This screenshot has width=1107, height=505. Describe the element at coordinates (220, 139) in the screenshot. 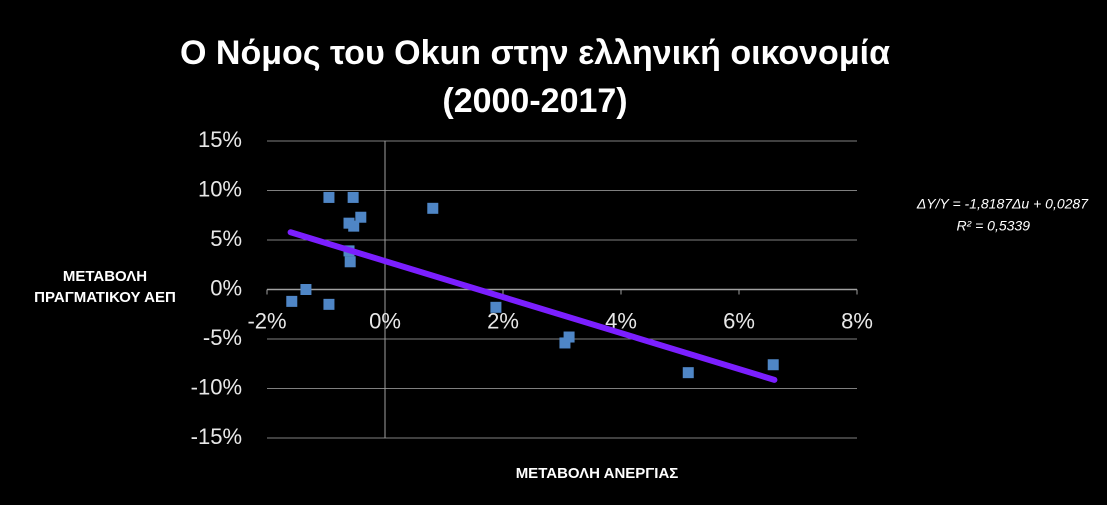

I see `y-tick-label: 15%` at that location.